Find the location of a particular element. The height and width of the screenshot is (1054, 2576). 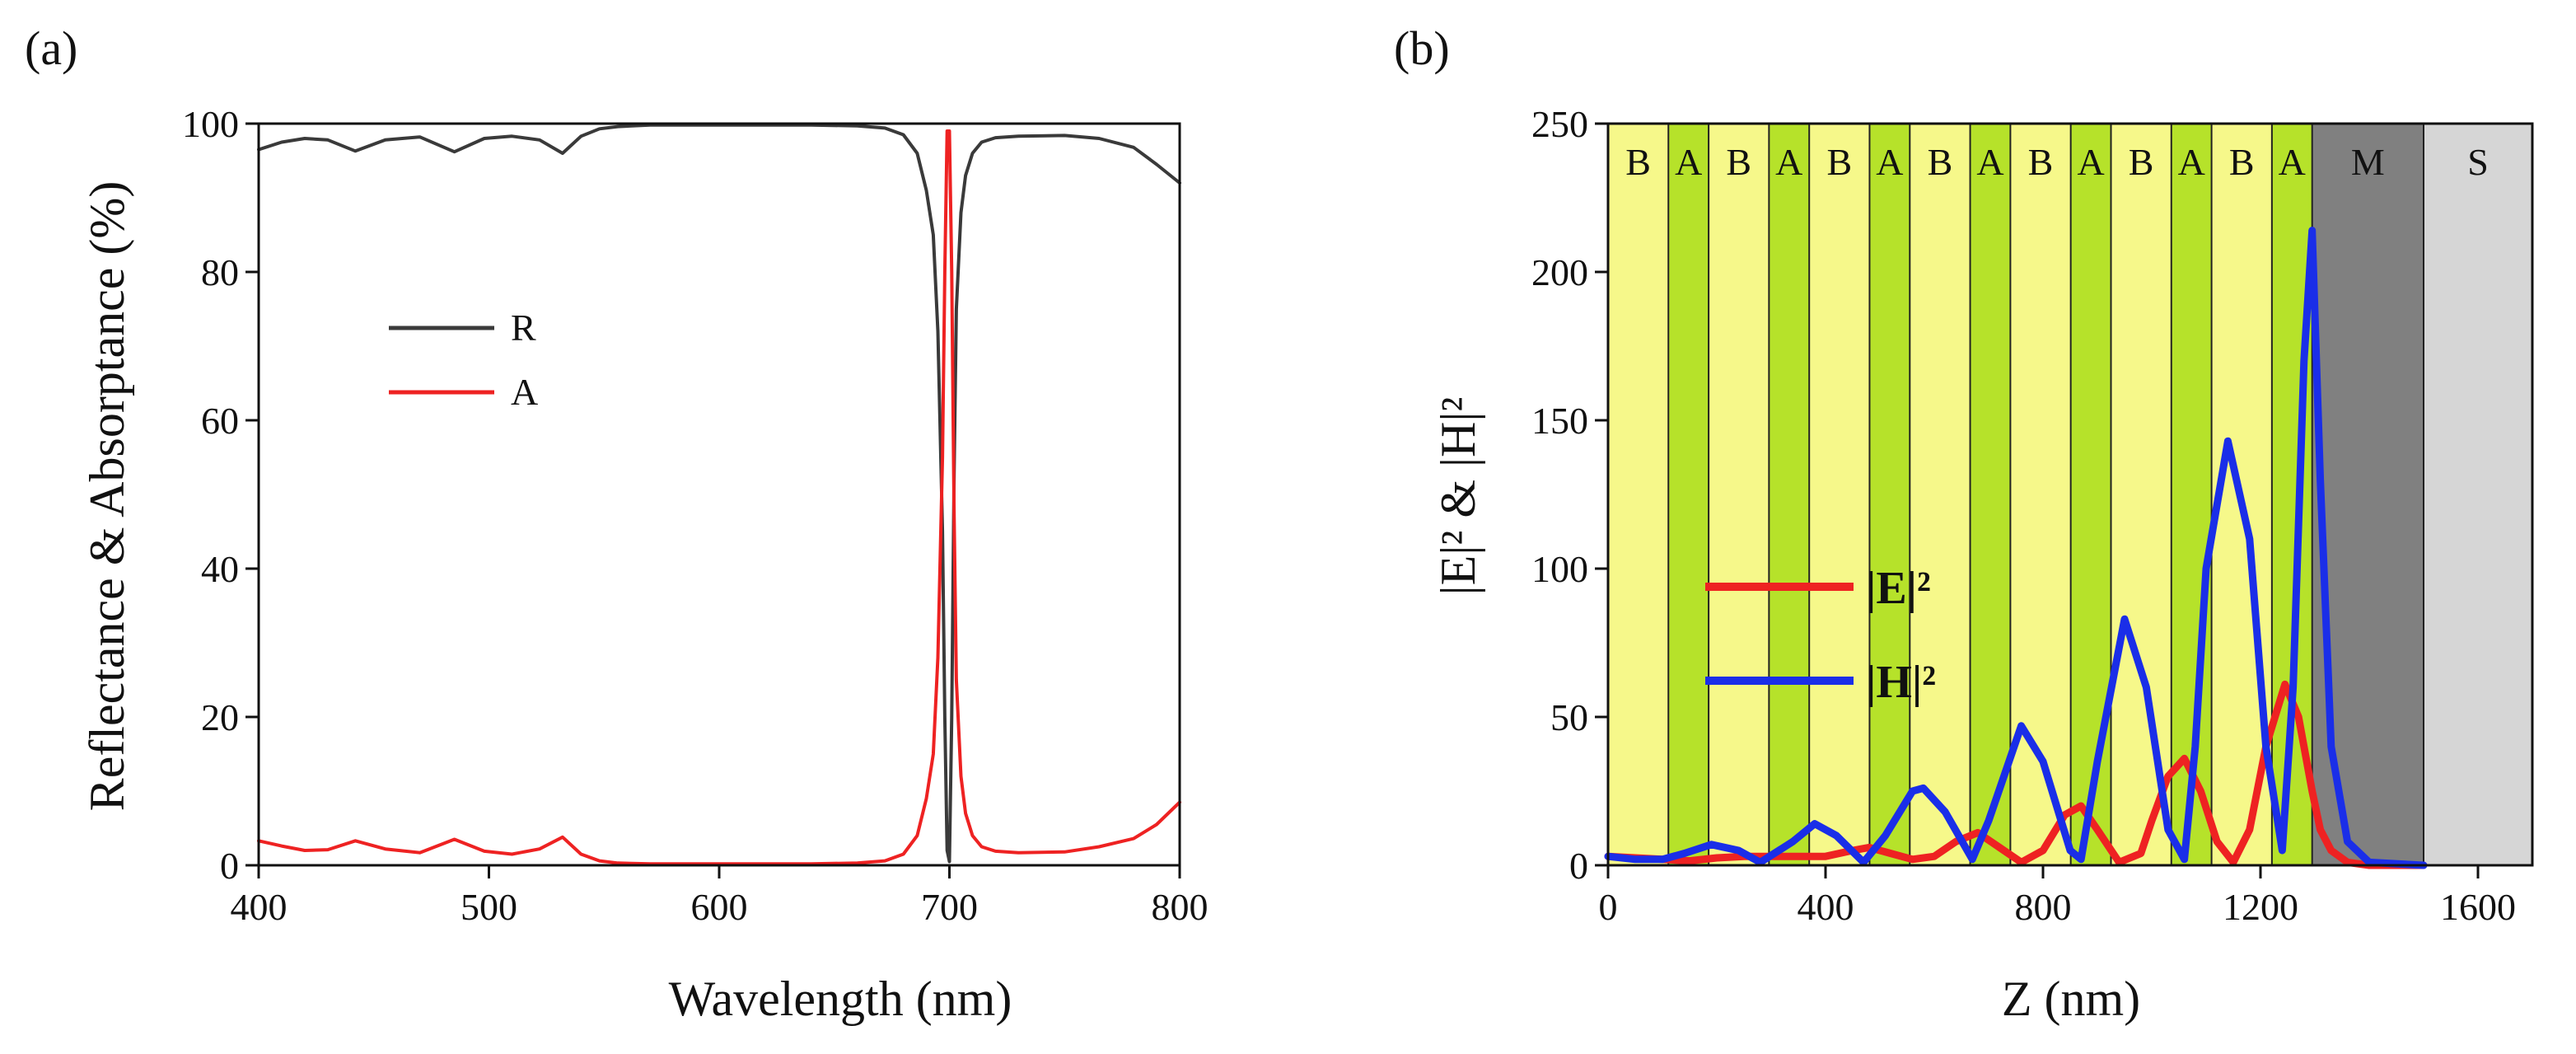

panel-b-y-axis-title: |E|² & |H|² is located at coordinates (1458, 496).